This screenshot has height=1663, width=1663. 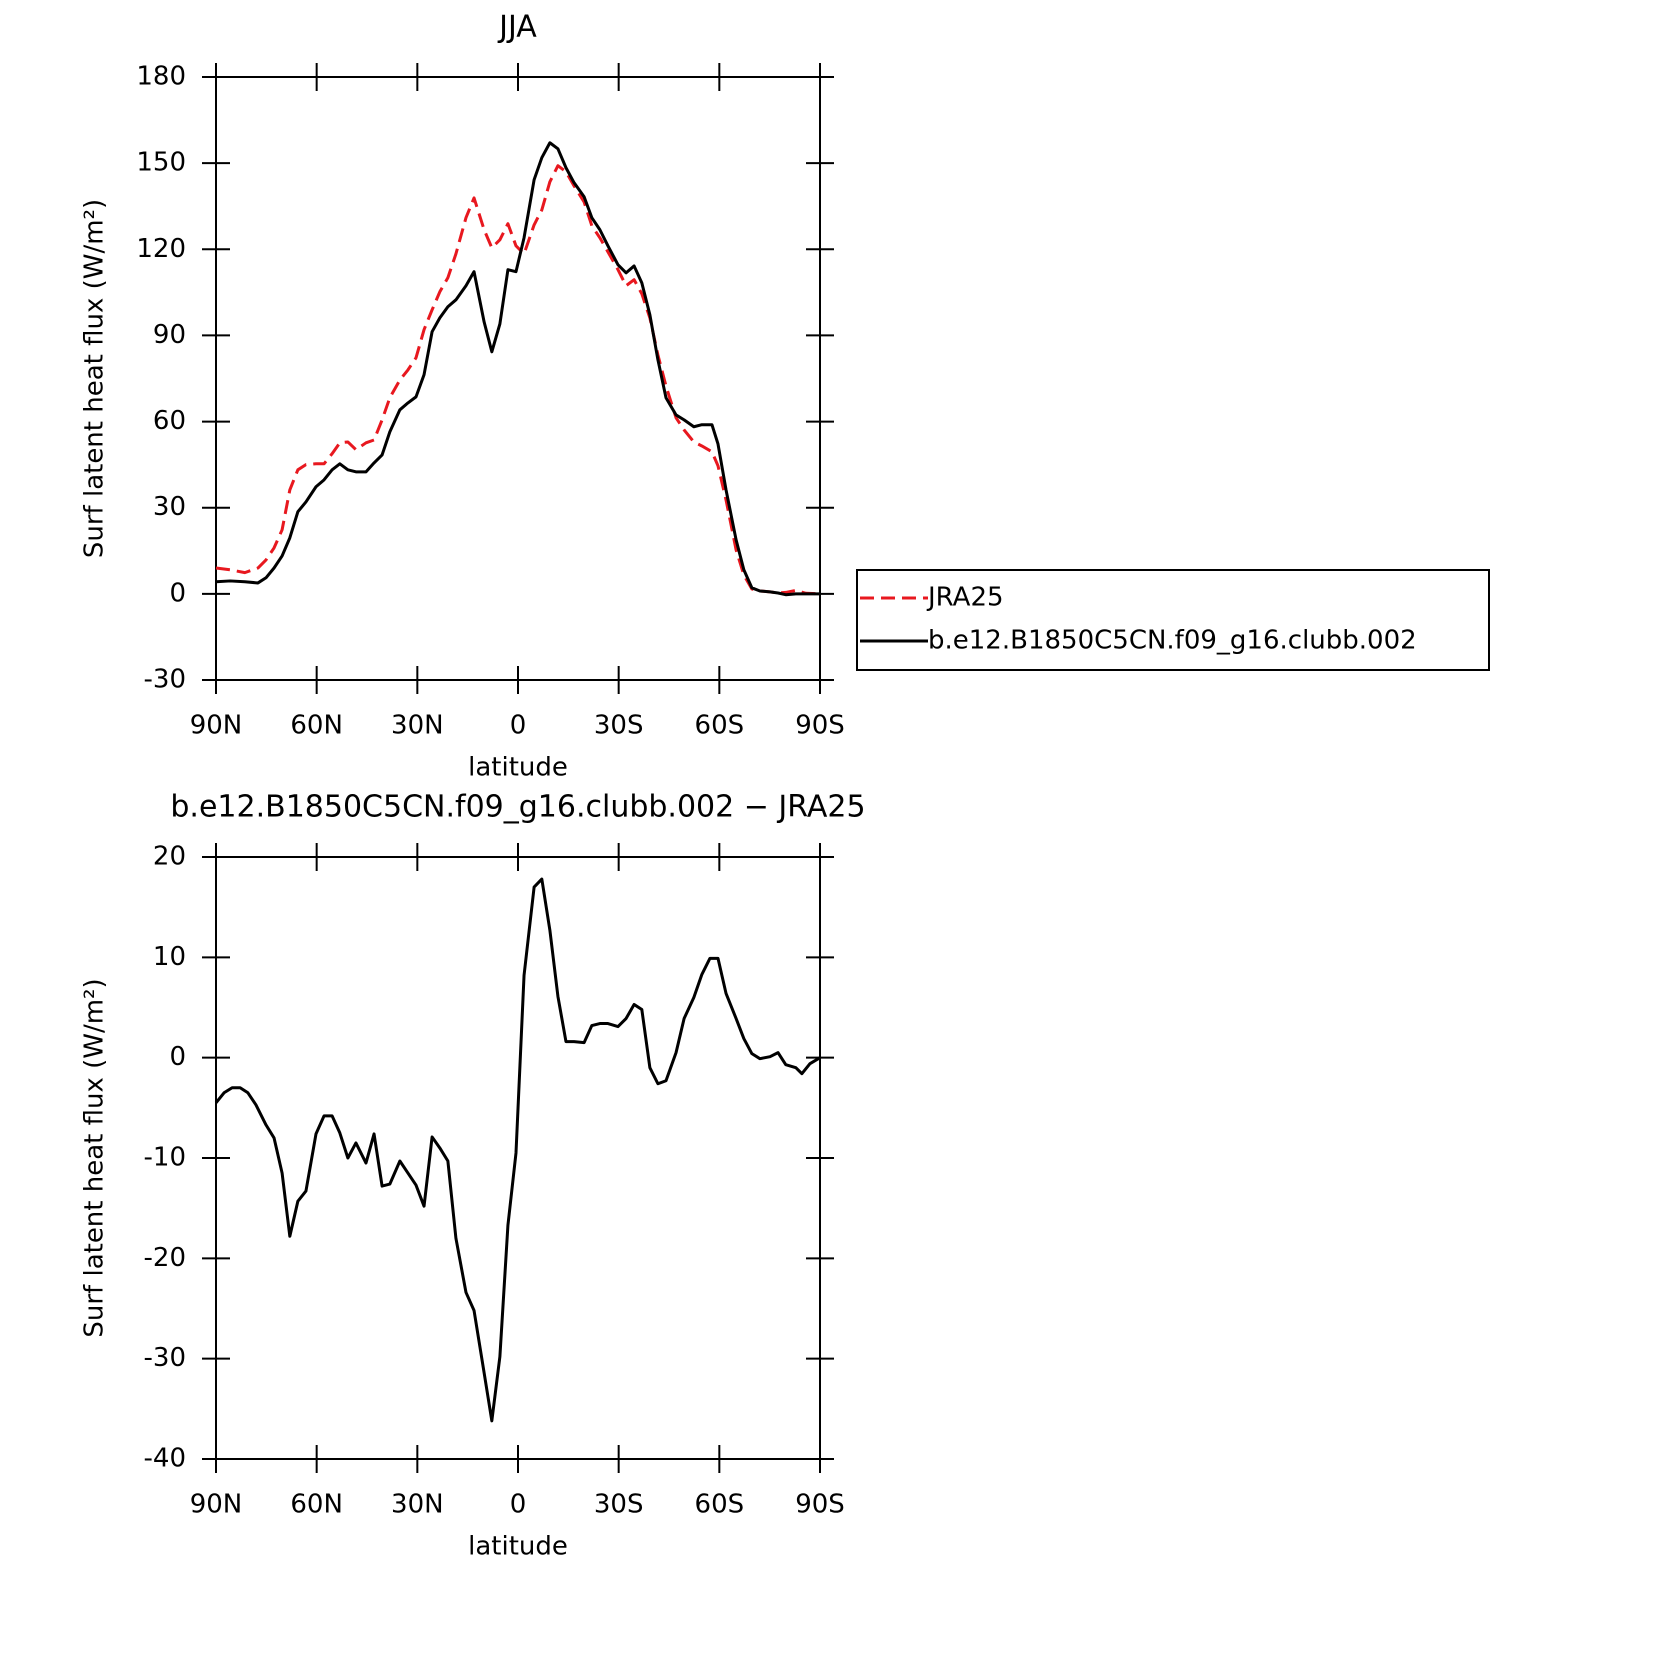 What do you see at coordinates (169, 421) in the screenshot?
I see `y-tick-label: 60` at bounding box center [169, 421].